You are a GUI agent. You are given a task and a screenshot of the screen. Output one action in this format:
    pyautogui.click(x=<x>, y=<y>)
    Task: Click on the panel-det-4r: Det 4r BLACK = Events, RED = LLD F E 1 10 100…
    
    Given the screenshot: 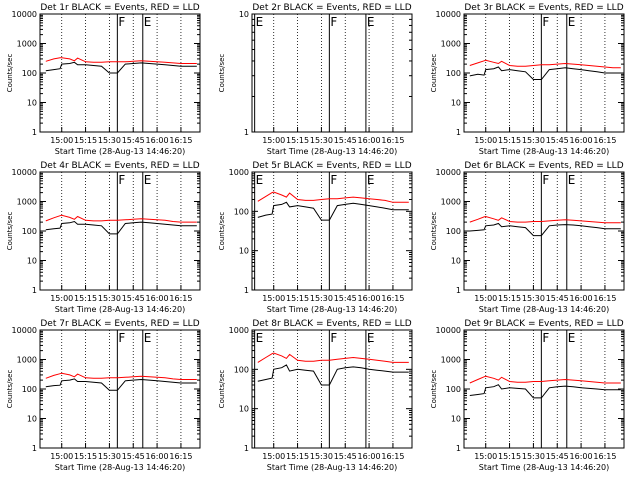 What is the action you would take?
    pyautogui.click(x=103, y=237)
    